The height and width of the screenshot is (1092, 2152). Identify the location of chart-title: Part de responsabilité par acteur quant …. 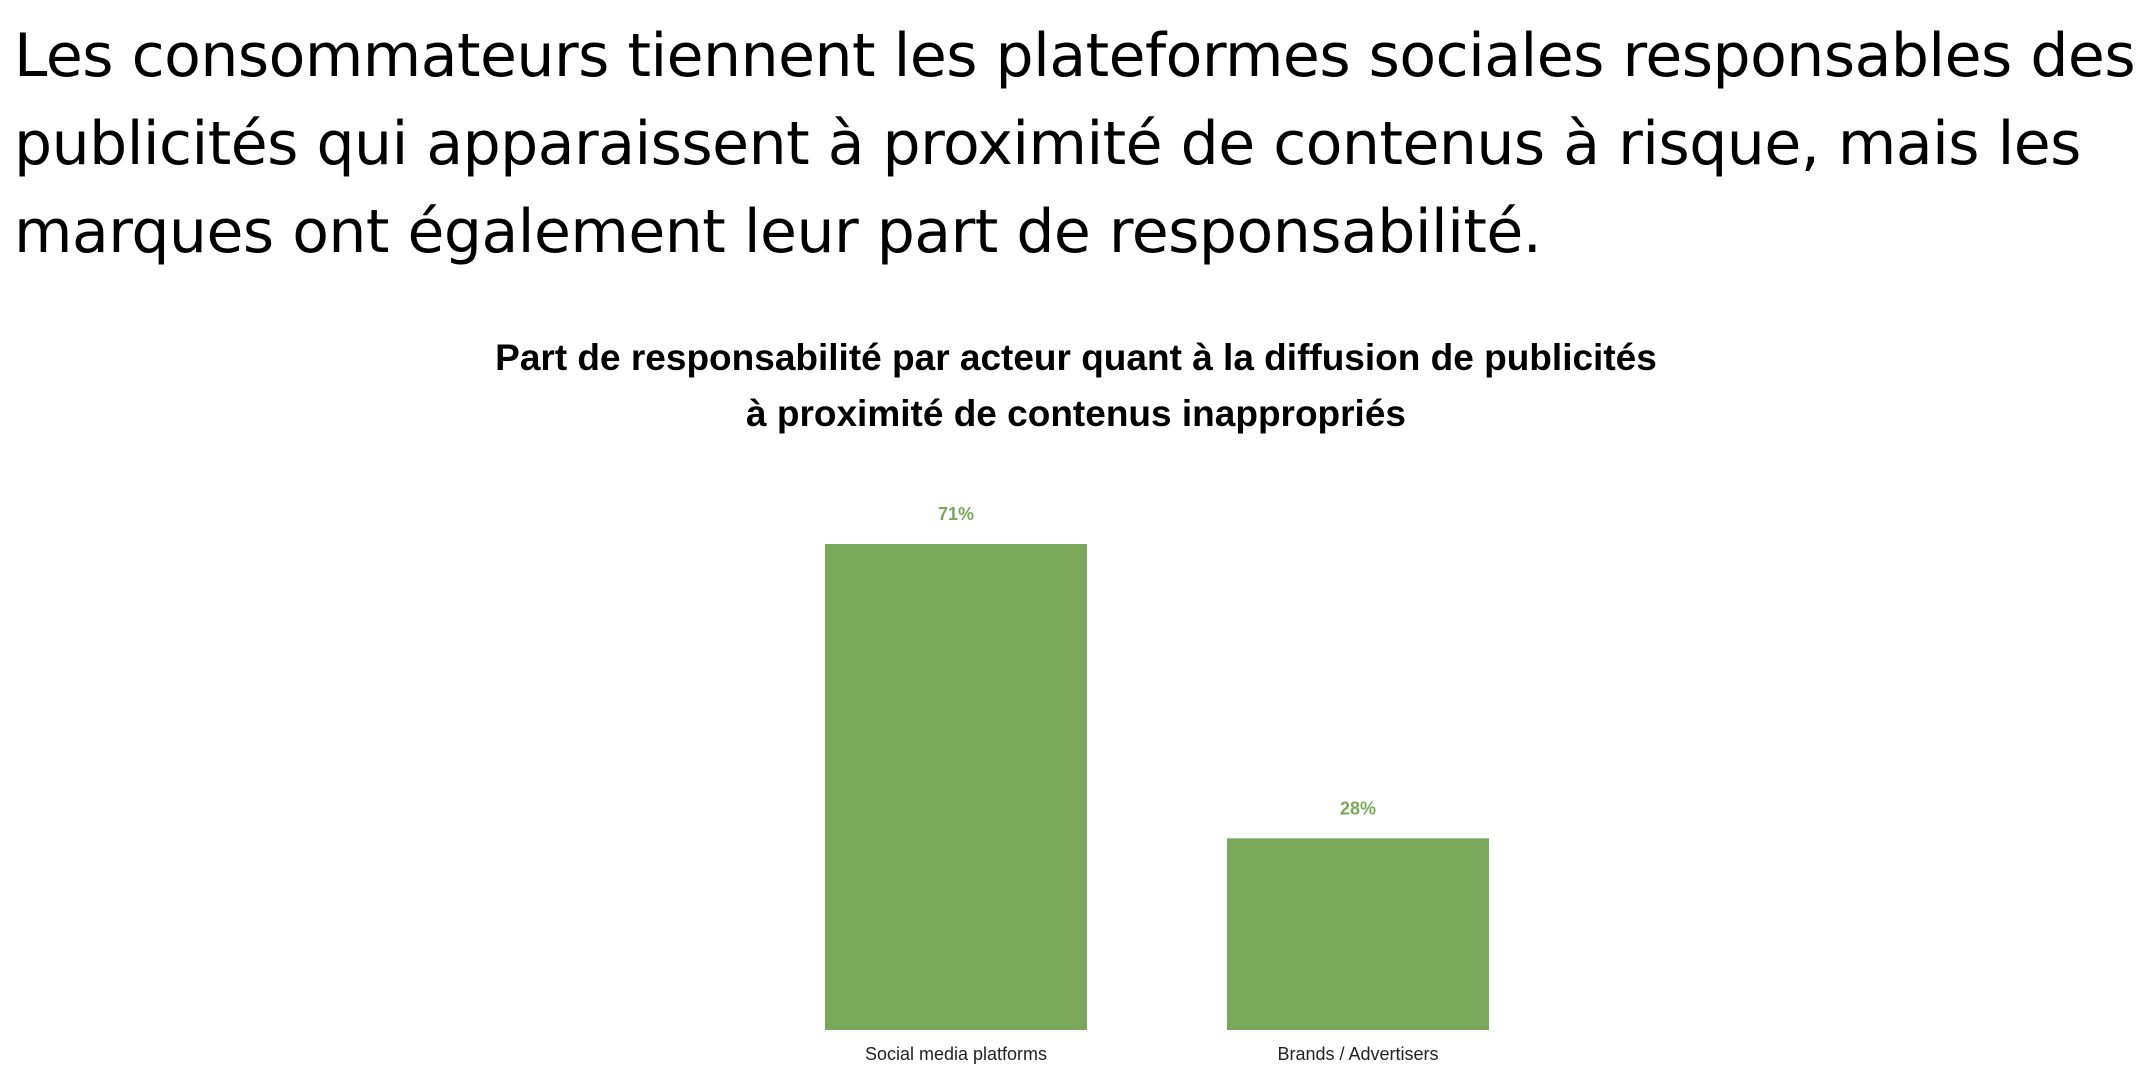
(1076, 386).